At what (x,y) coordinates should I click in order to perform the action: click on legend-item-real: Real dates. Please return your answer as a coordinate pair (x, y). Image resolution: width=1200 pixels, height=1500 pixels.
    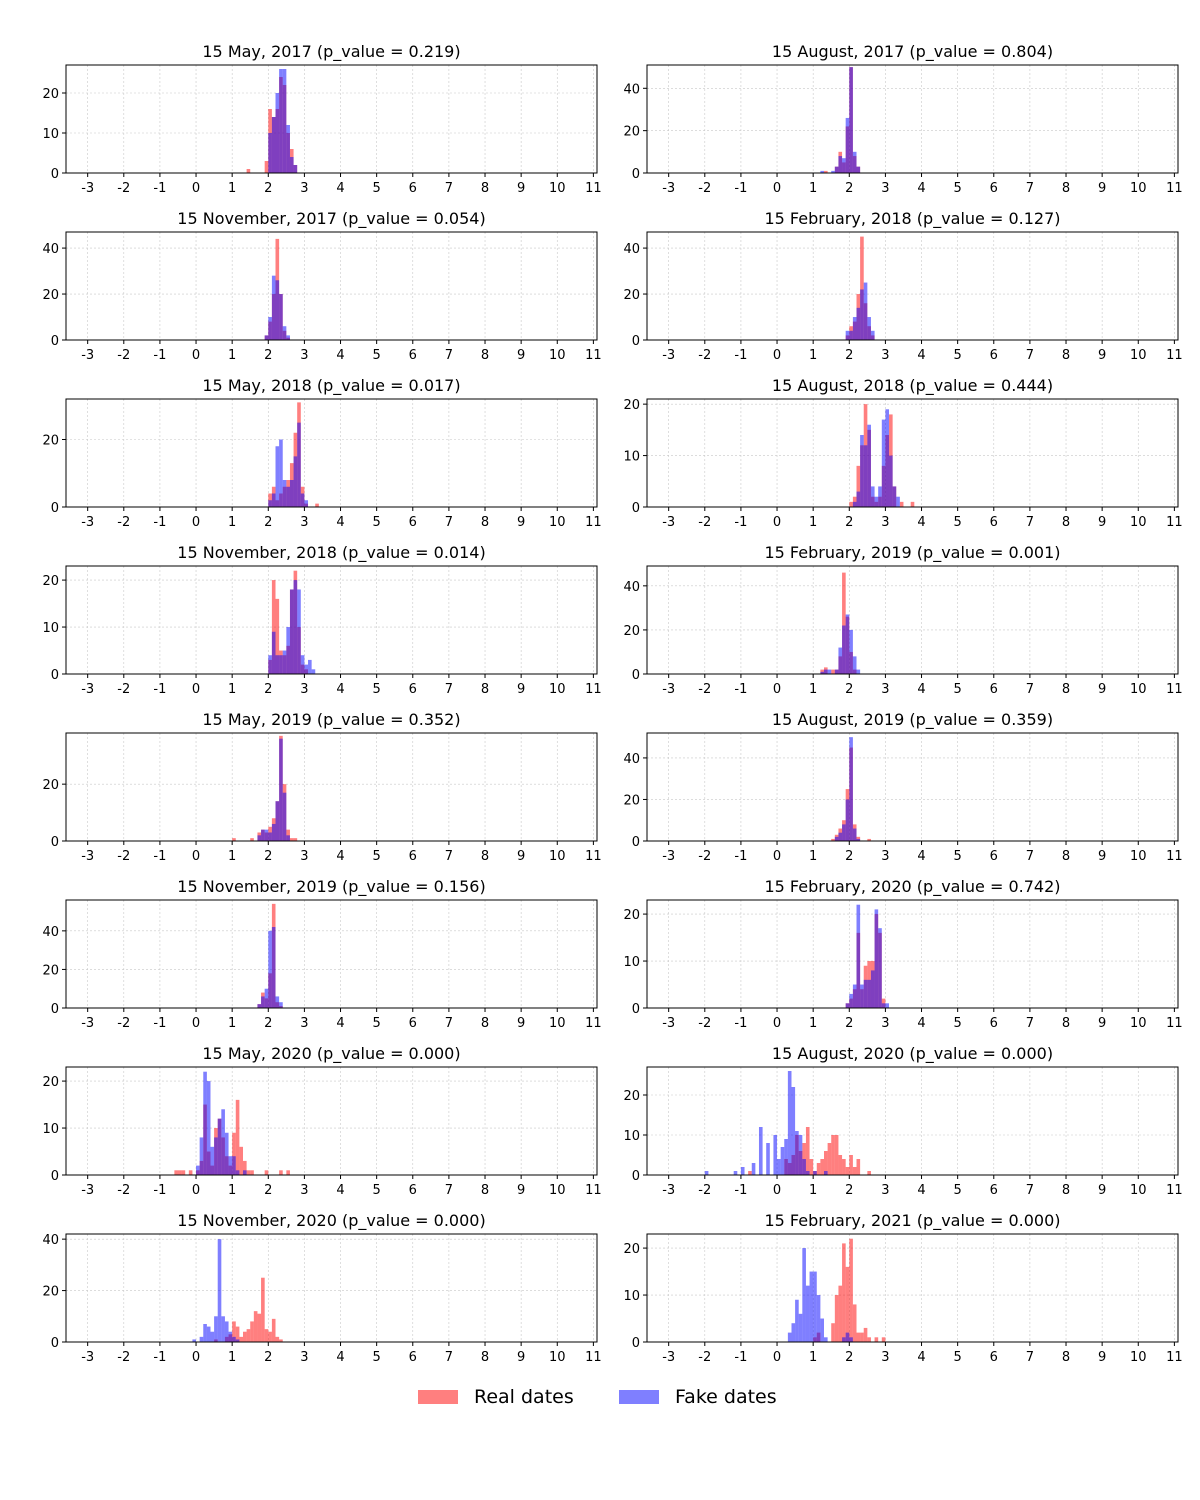
    Looking at the image, I should click on (496, 1397).